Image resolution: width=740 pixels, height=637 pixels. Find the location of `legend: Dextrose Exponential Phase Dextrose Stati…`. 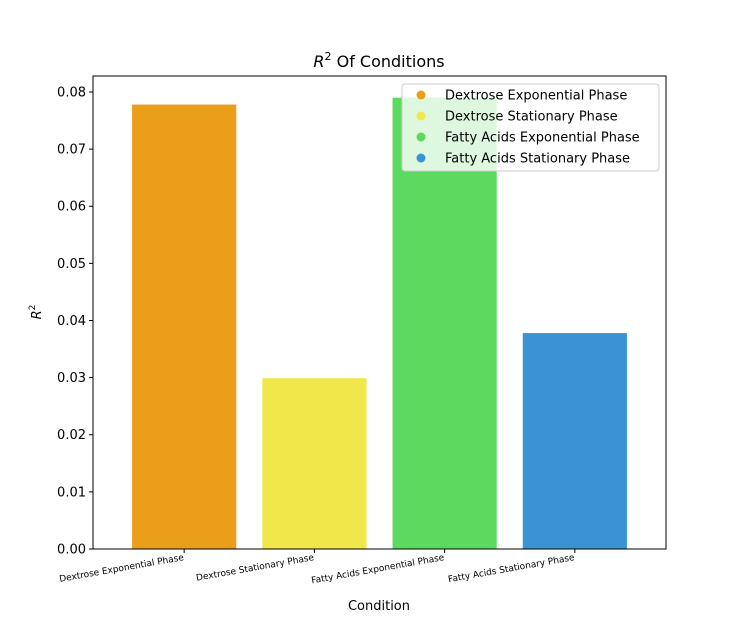

legend: Dextrose Exponential Phase Dextrose Stati… is located at coordinates (530, 127).